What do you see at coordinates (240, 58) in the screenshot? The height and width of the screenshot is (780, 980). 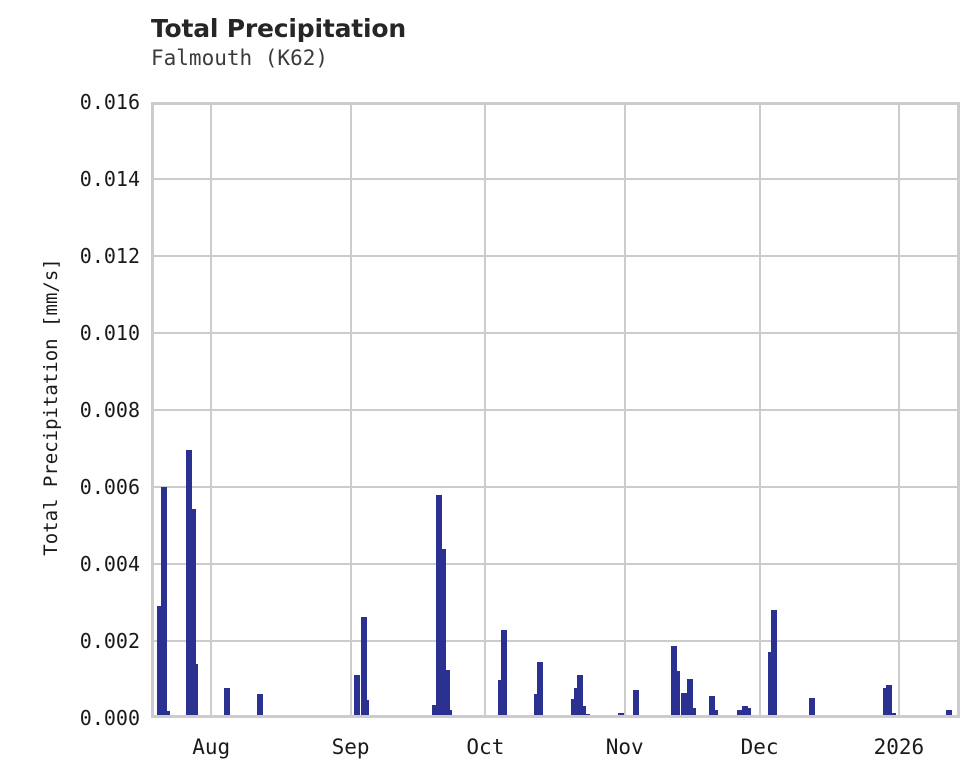 I see `chart-subtitle: Falmouth (K62)` at bounding box center [240, 58].